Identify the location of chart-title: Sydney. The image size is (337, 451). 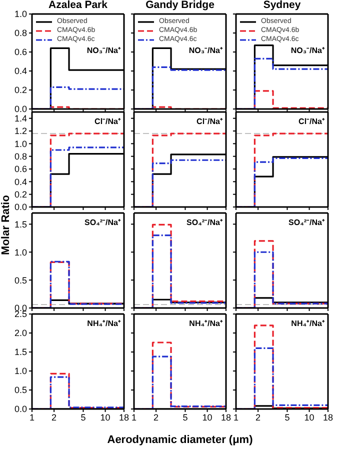
(282, 5).